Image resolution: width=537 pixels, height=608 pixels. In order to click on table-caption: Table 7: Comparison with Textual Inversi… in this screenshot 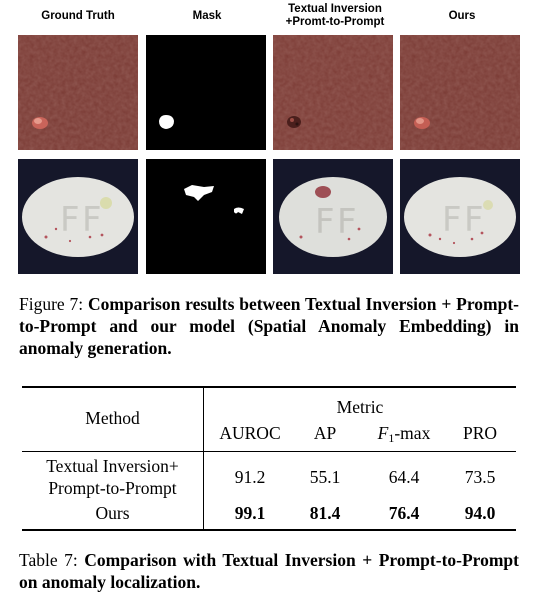, I will do `click(269, 571)`.